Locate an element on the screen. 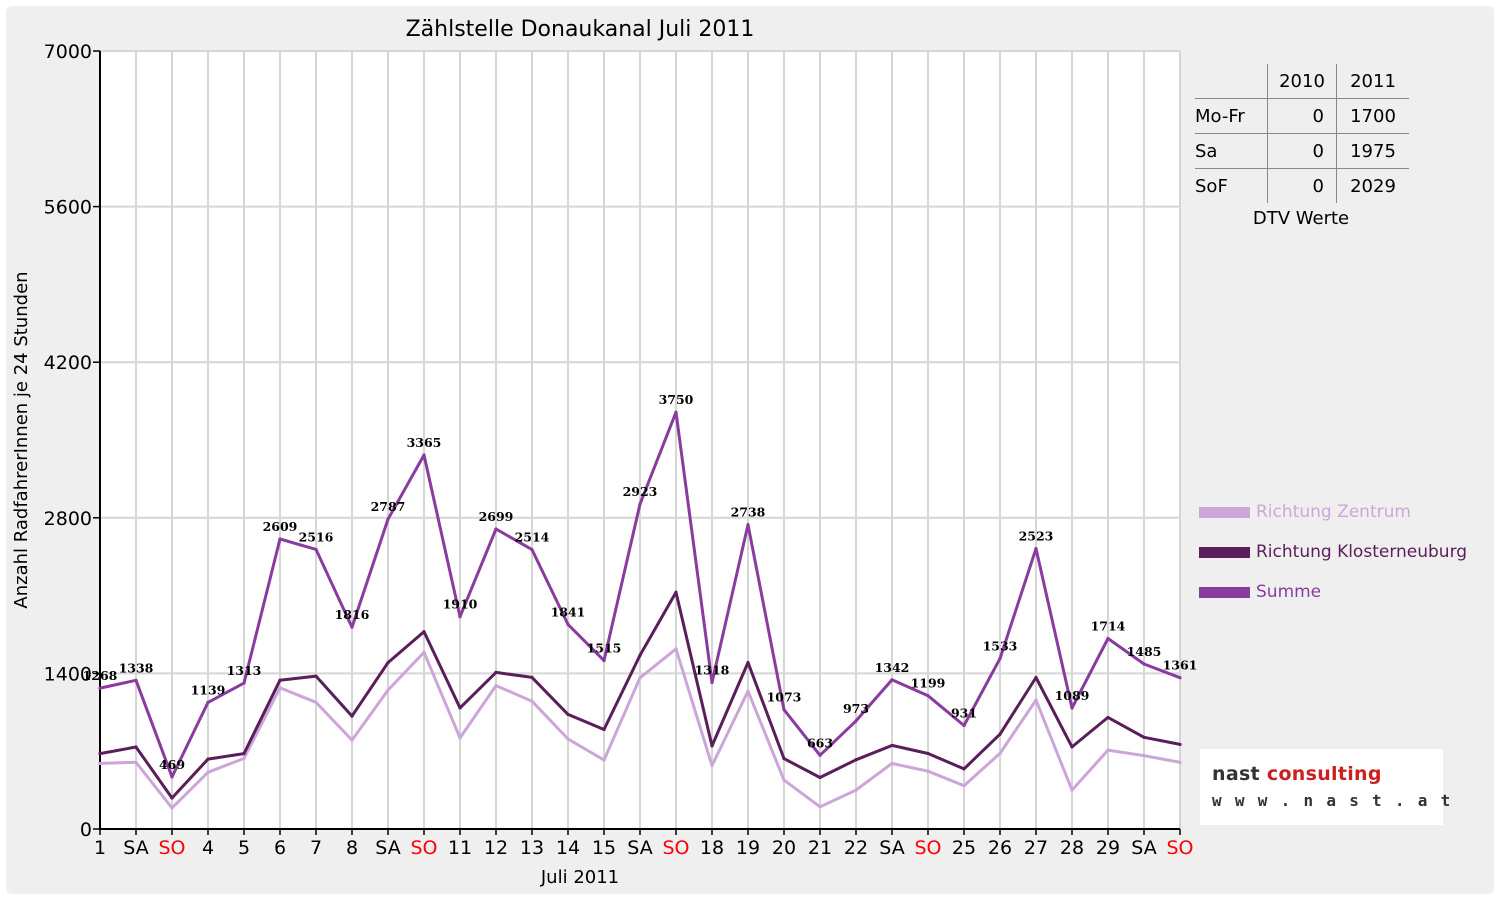  legend-label-zentrum: Richtung Zentrum is located at coordinates (1333, 512).